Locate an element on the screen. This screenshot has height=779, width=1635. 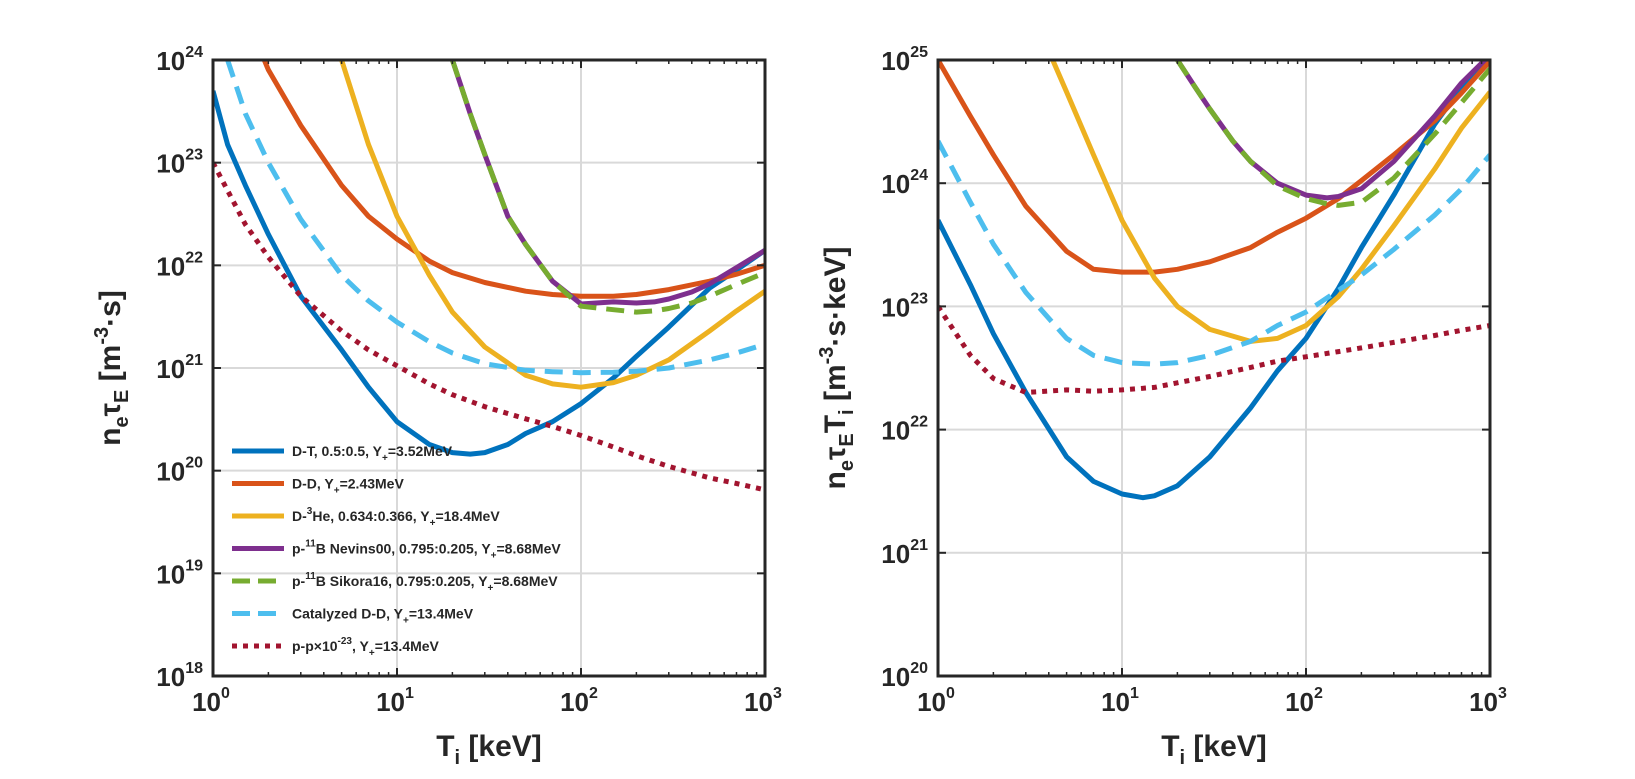
legend-entry-pp: p-p×10-23, Y+=13.4MeV is located at coordinates (336, 647).